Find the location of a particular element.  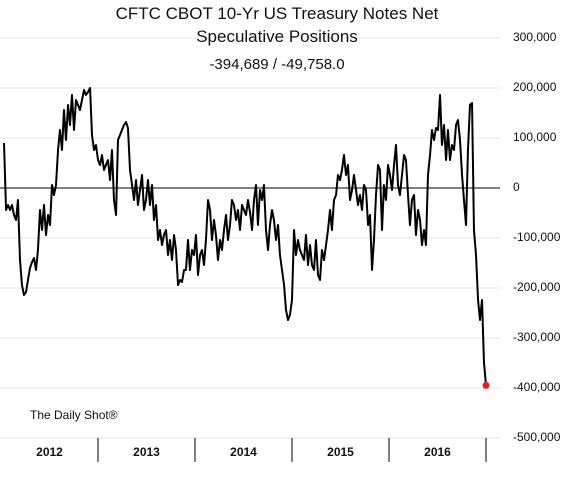

y-tick-label: -500,000 is located at coordinates (537, 437).